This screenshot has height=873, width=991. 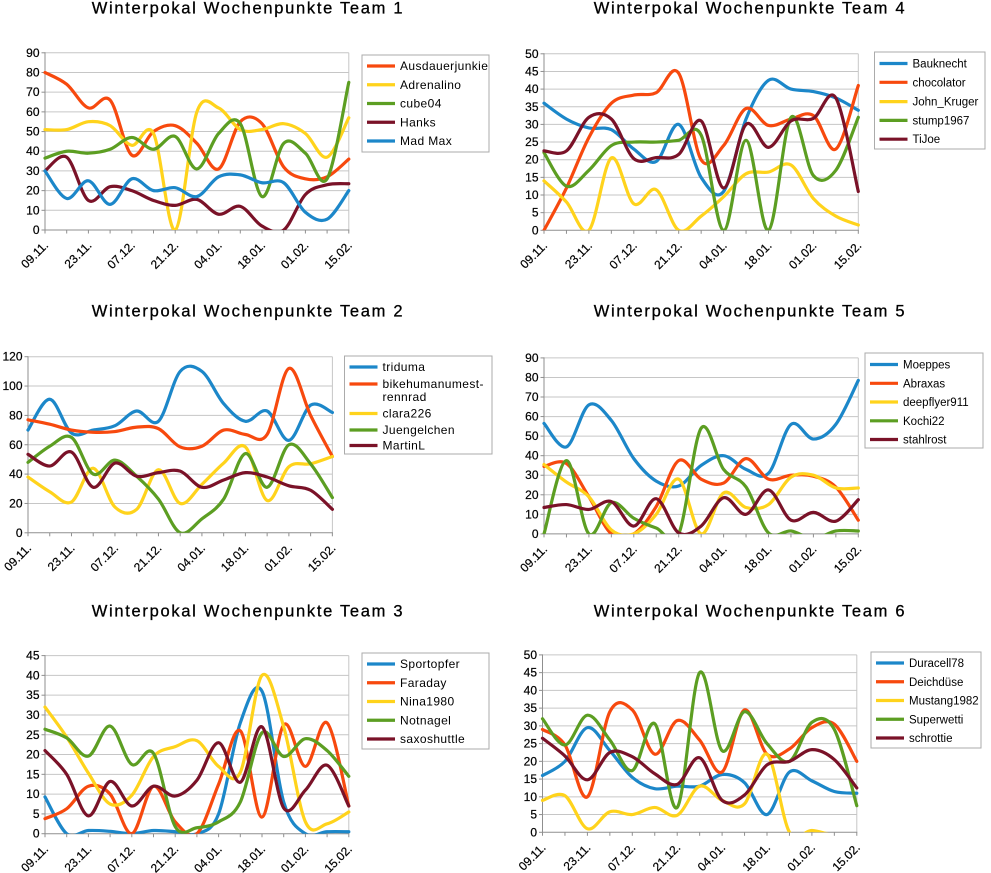 What do you see at coordinates (927, 366) in the screenshot?
I see `svg-text: Moeppes` at bounding box center [927, 366].